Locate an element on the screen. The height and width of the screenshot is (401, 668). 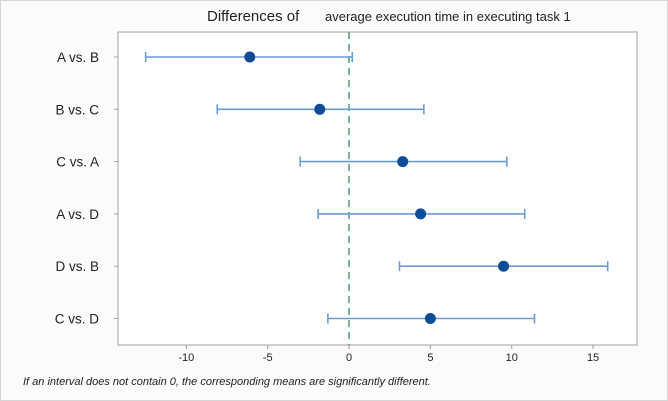
x-tick-label: -10 is located at coordinates (186, 358).